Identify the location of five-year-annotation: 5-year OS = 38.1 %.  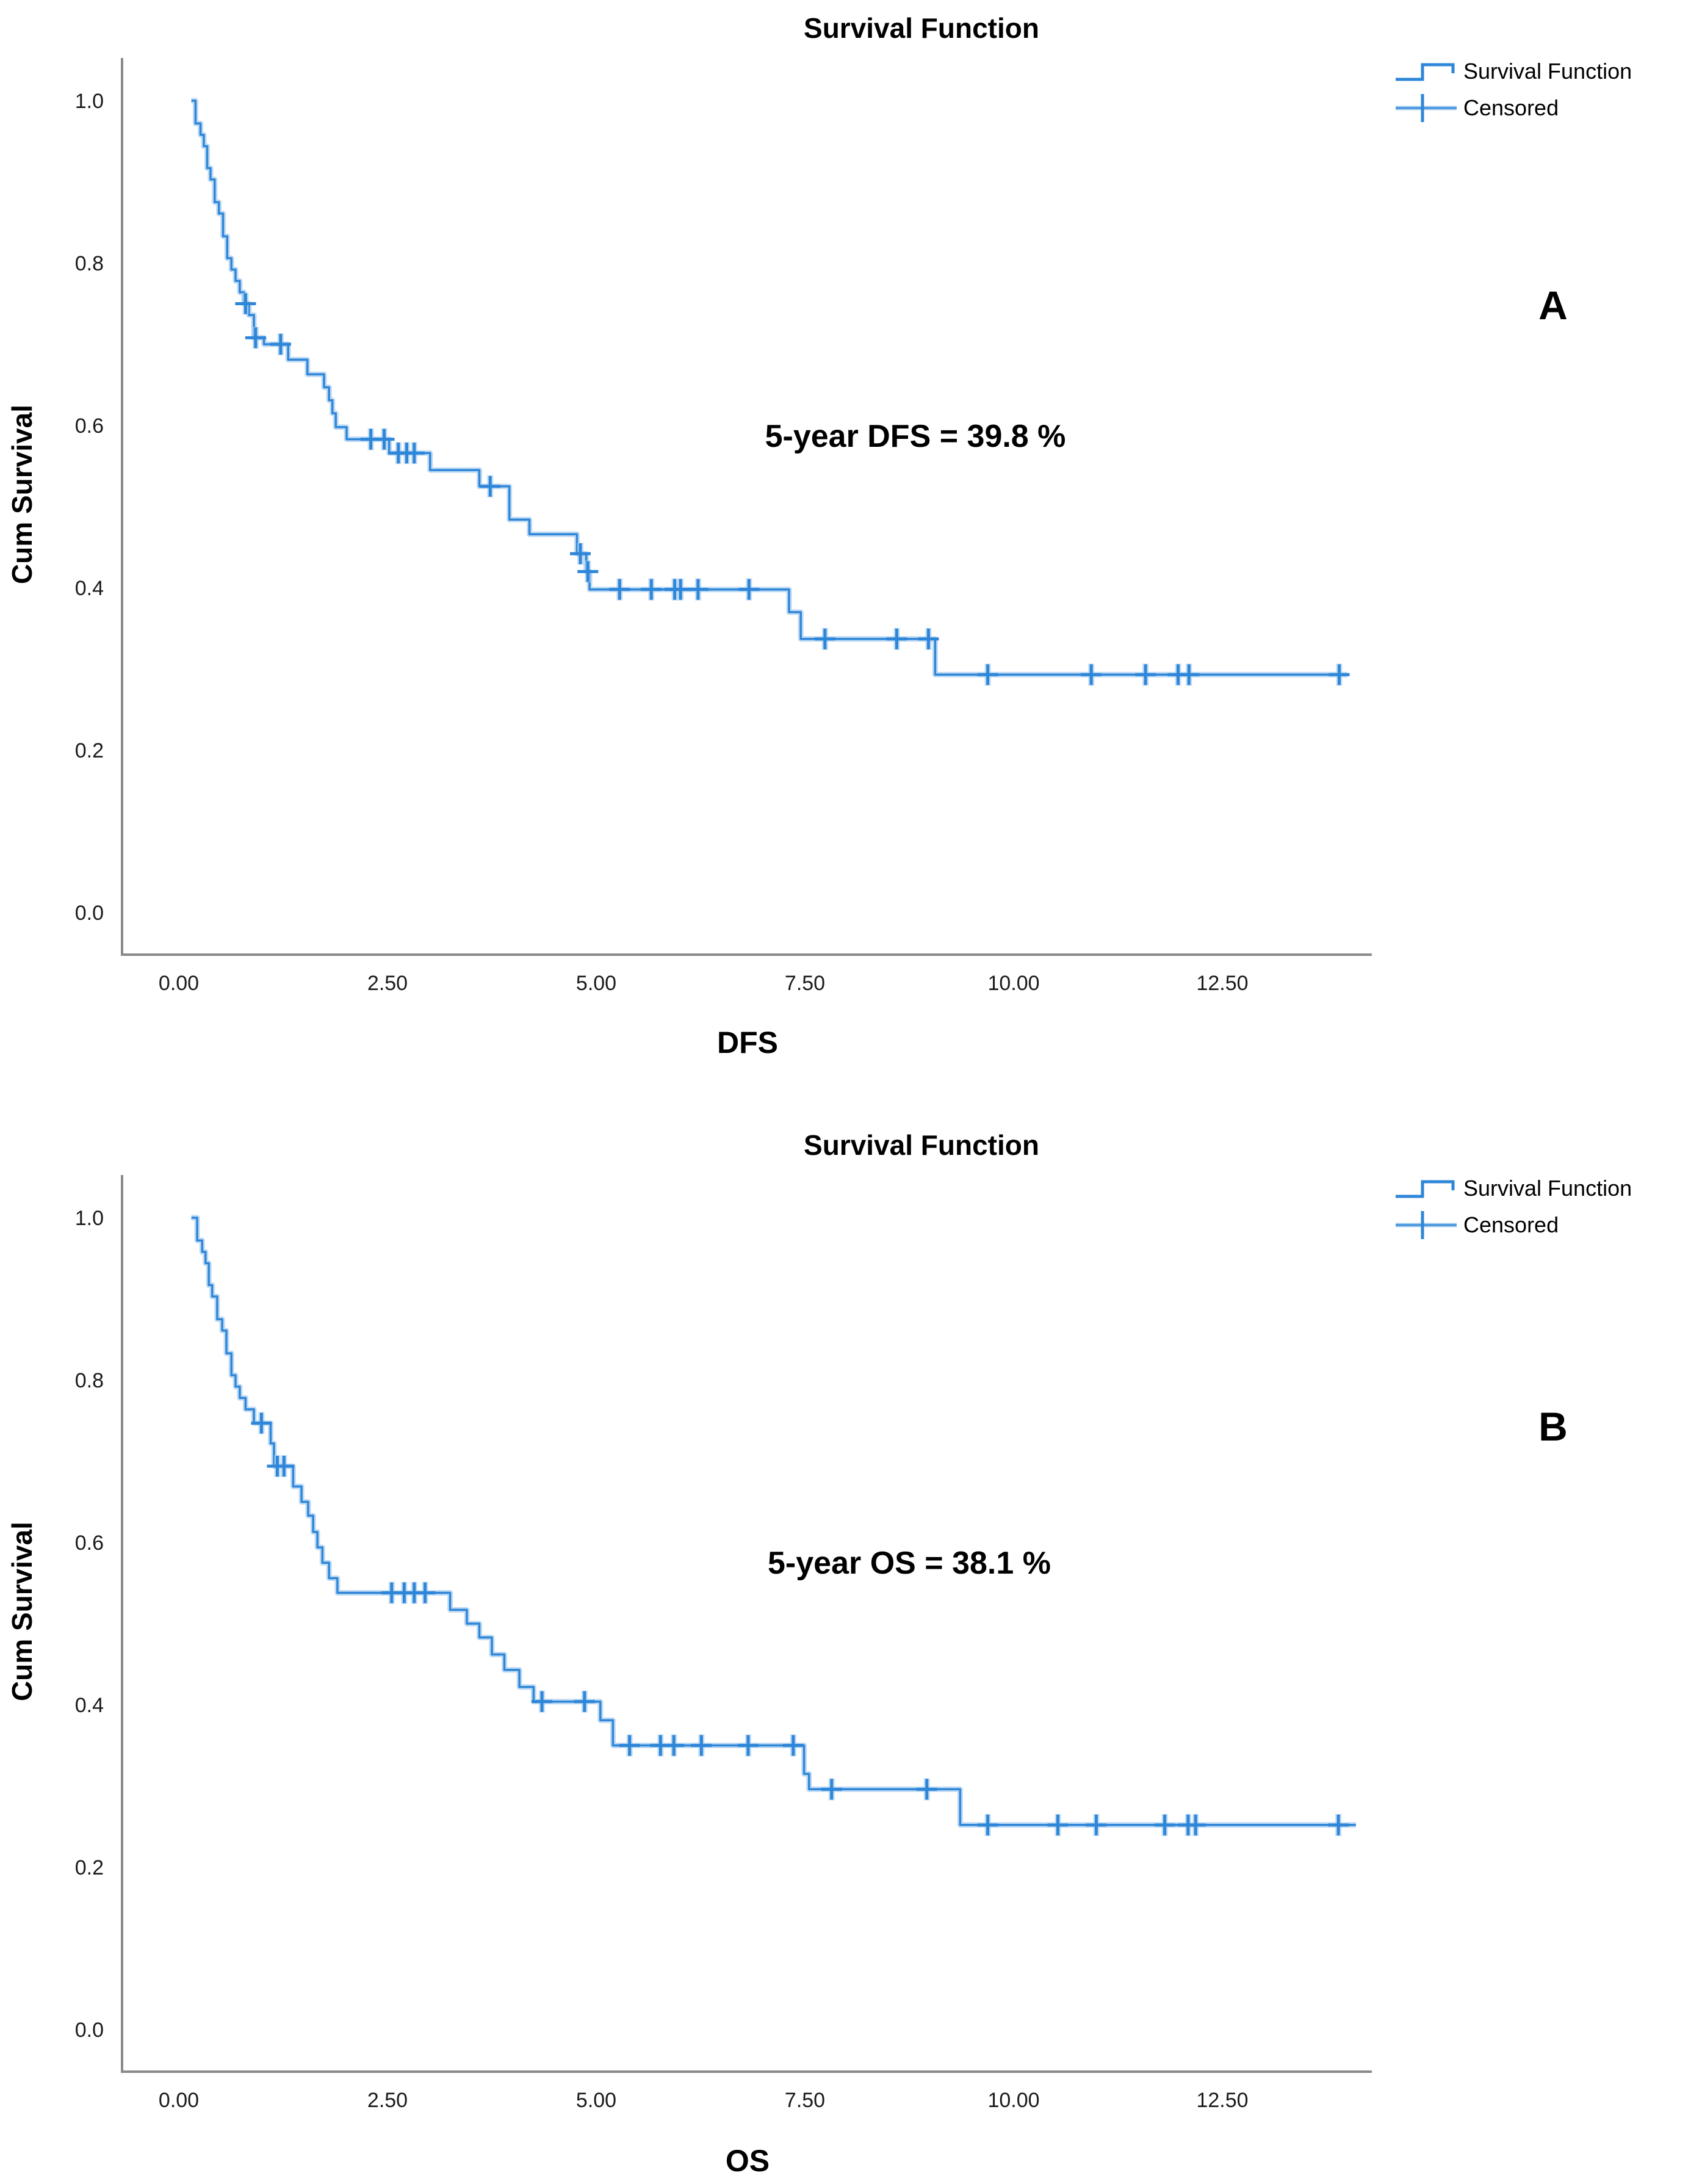
(909, 1563).